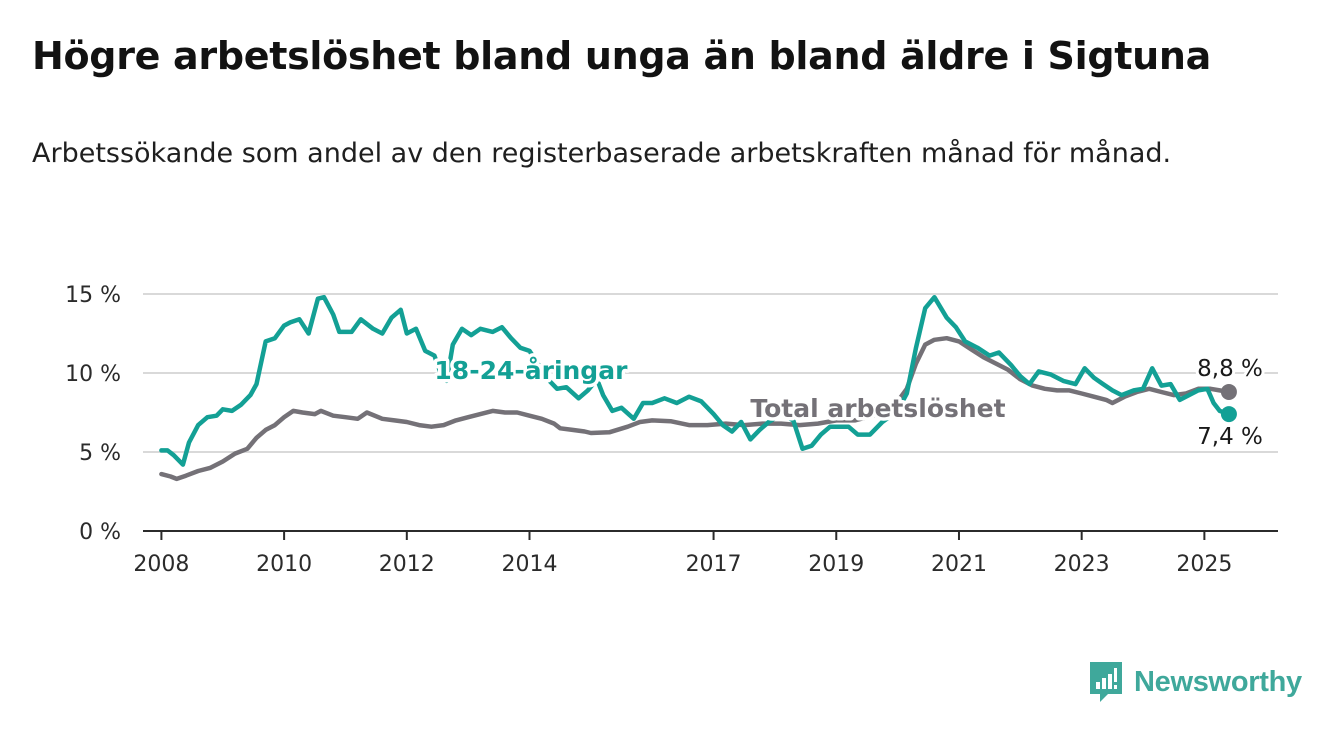 This screenshot has width=1340, height=734. I want to click on end-value-label-group: 8,8 %8,8 %, so click(1230, 369).